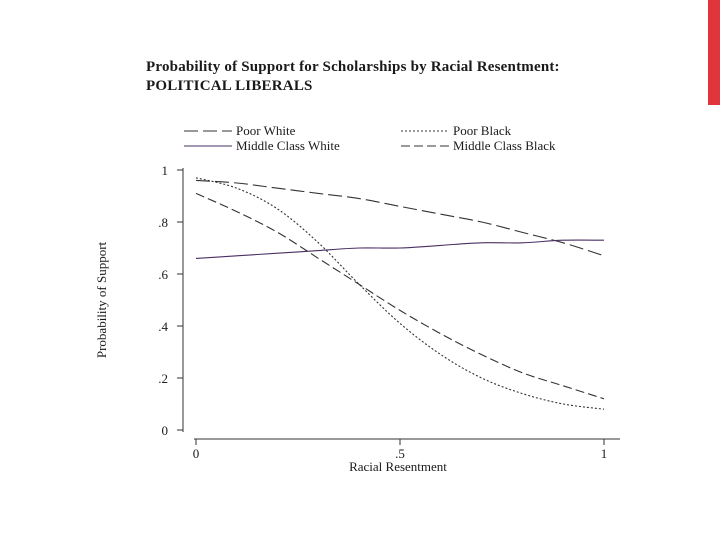 This screenshot has height=540, width=720. Describe the element at coordinates (400, 218) in the screenshot. I see `series-line-poor-white` at that location.